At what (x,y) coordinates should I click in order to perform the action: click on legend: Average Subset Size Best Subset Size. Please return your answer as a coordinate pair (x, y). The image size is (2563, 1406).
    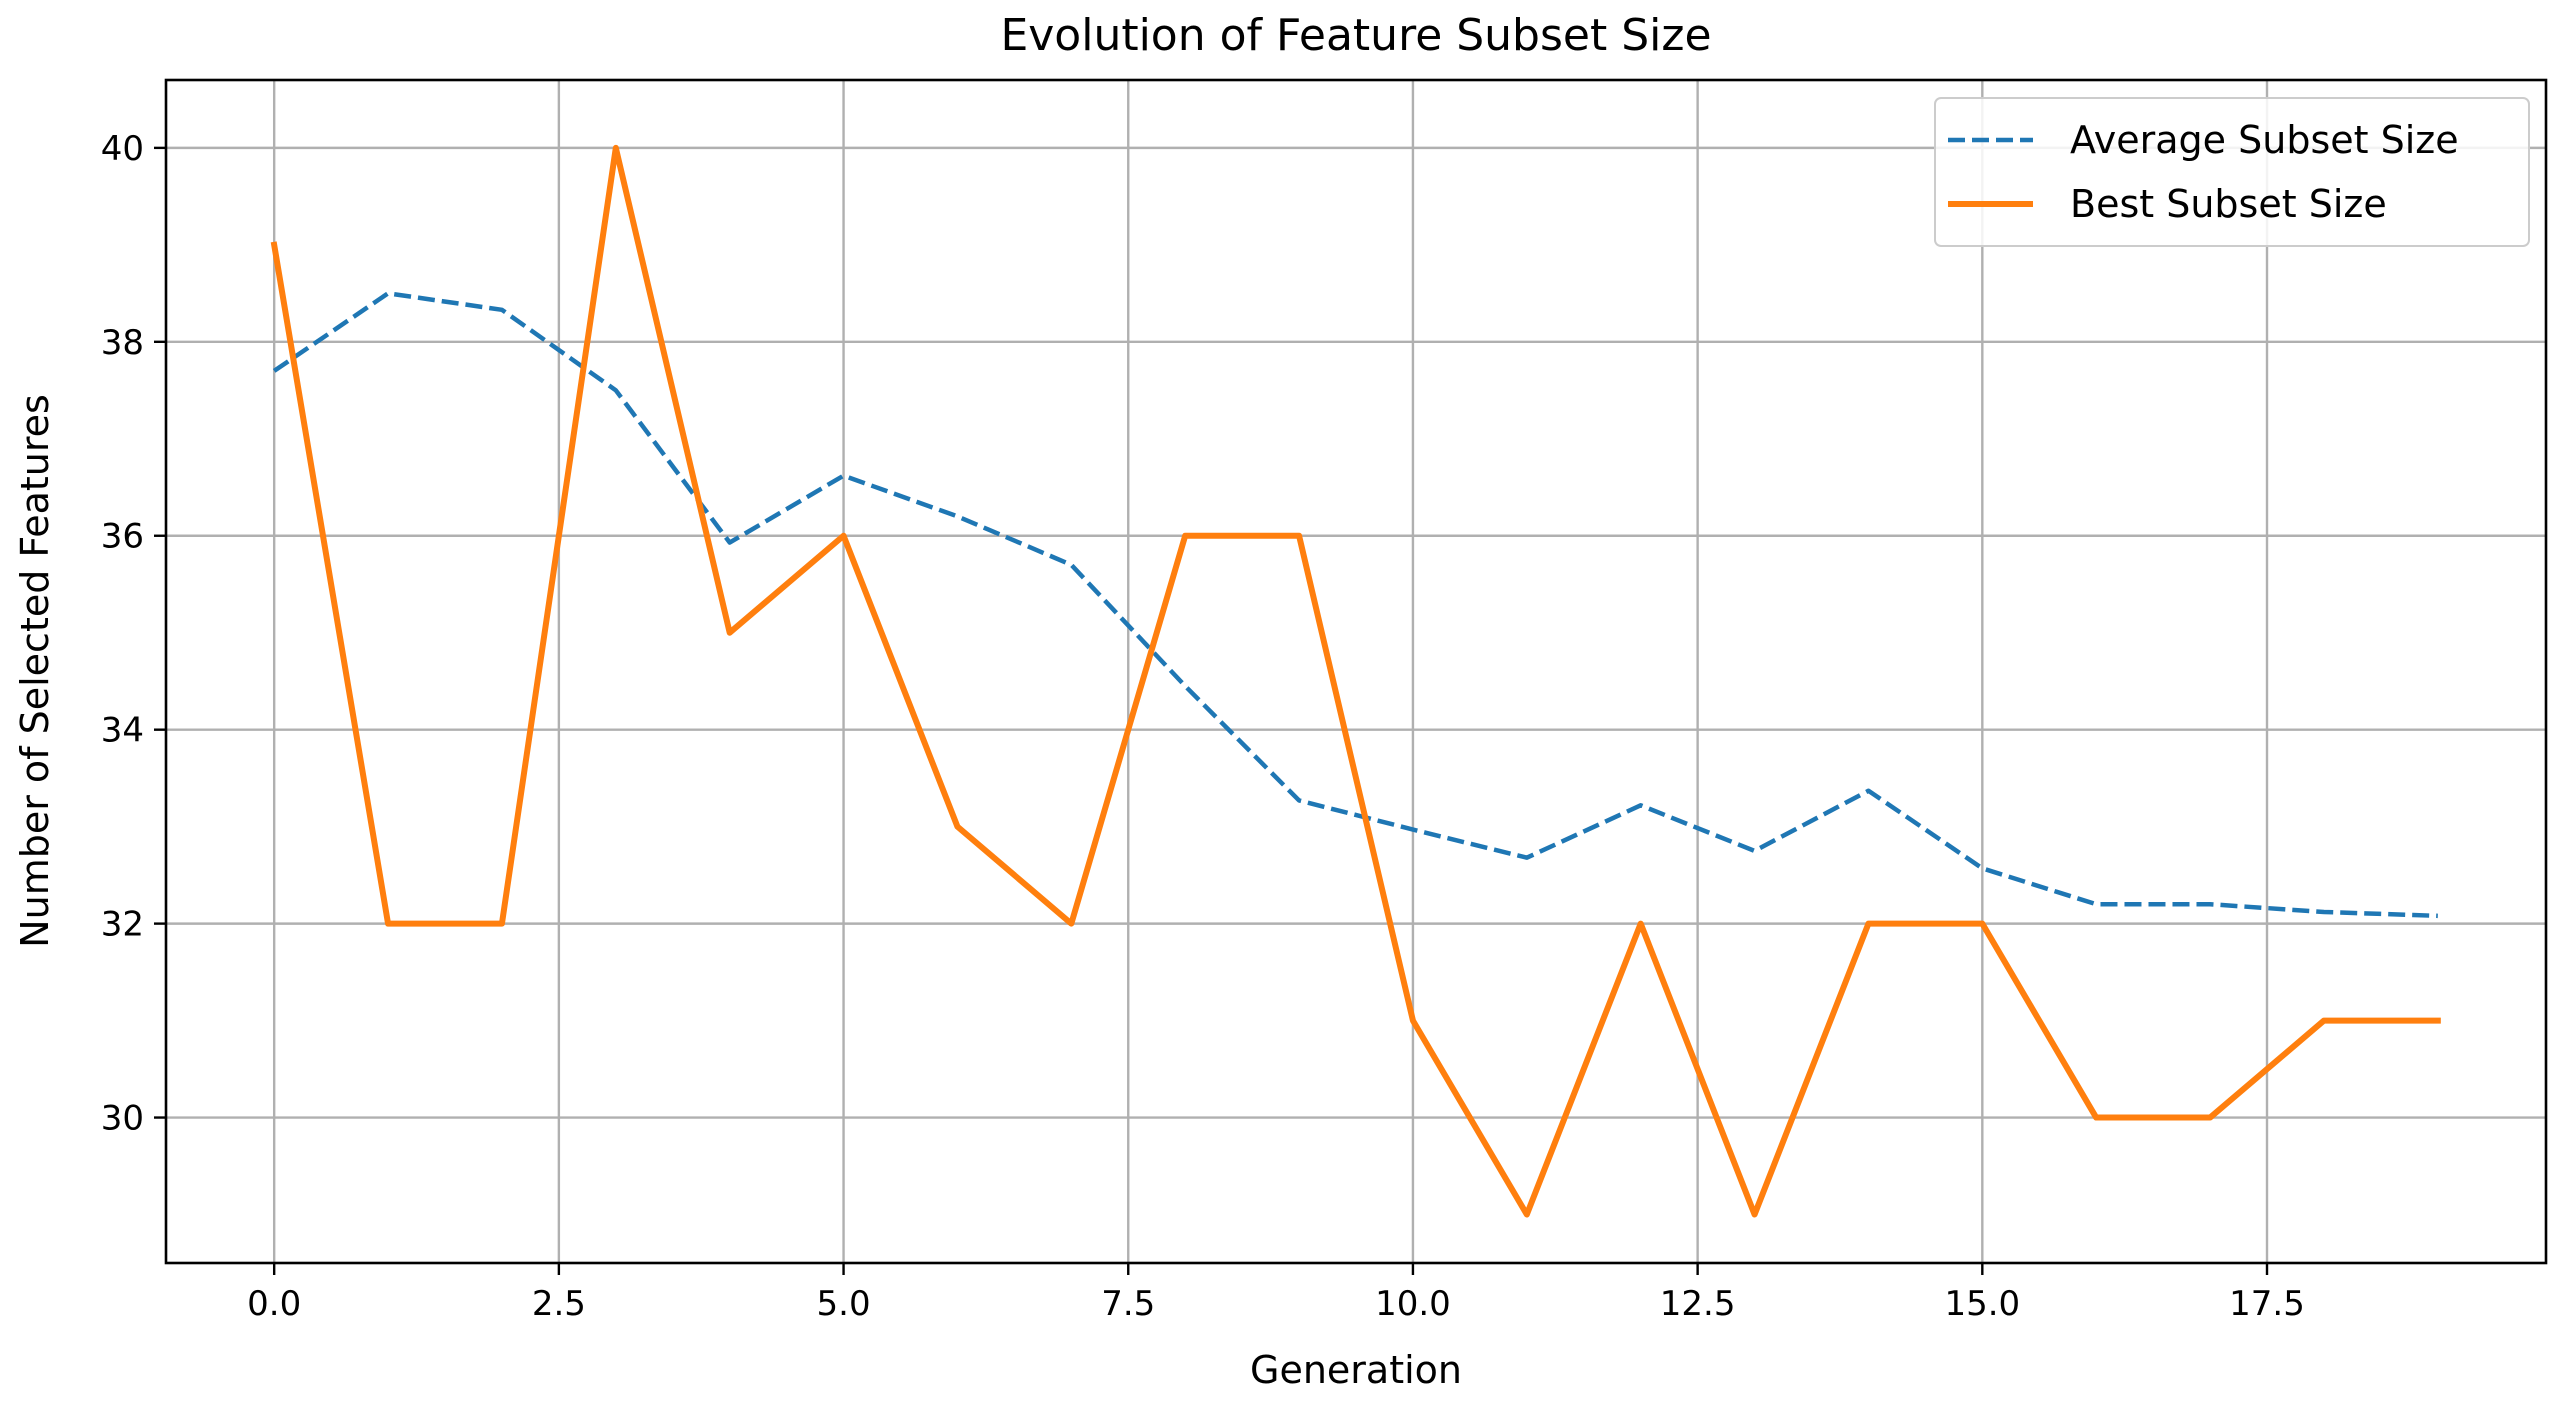
    Looking at the image, I should click on (2232, 172).